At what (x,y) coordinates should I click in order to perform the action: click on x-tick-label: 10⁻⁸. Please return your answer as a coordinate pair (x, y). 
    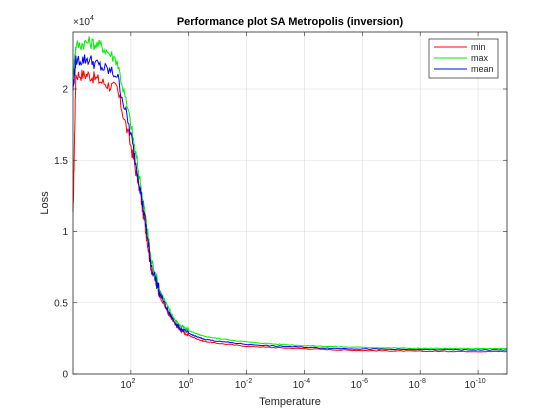
    Looking at the image, I should click on (417, 384).